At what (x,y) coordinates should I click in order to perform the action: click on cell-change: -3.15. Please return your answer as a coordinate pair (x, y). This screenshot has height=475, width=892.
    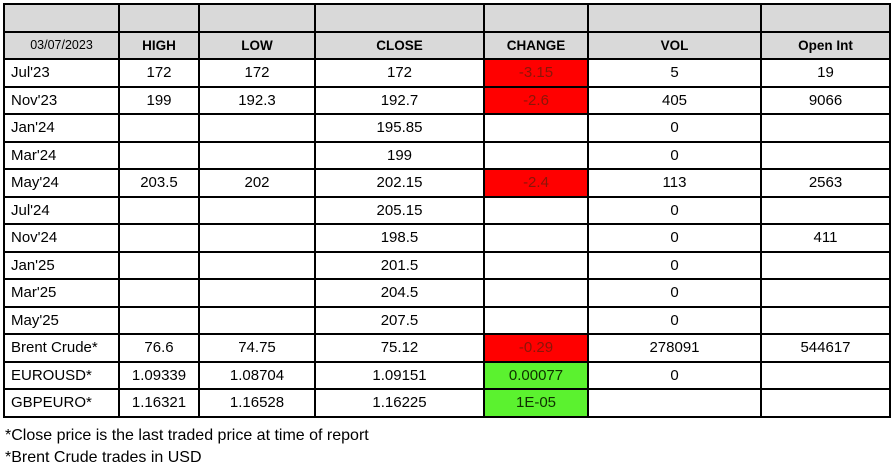
    Looking at the image, I should click on (536, 73).